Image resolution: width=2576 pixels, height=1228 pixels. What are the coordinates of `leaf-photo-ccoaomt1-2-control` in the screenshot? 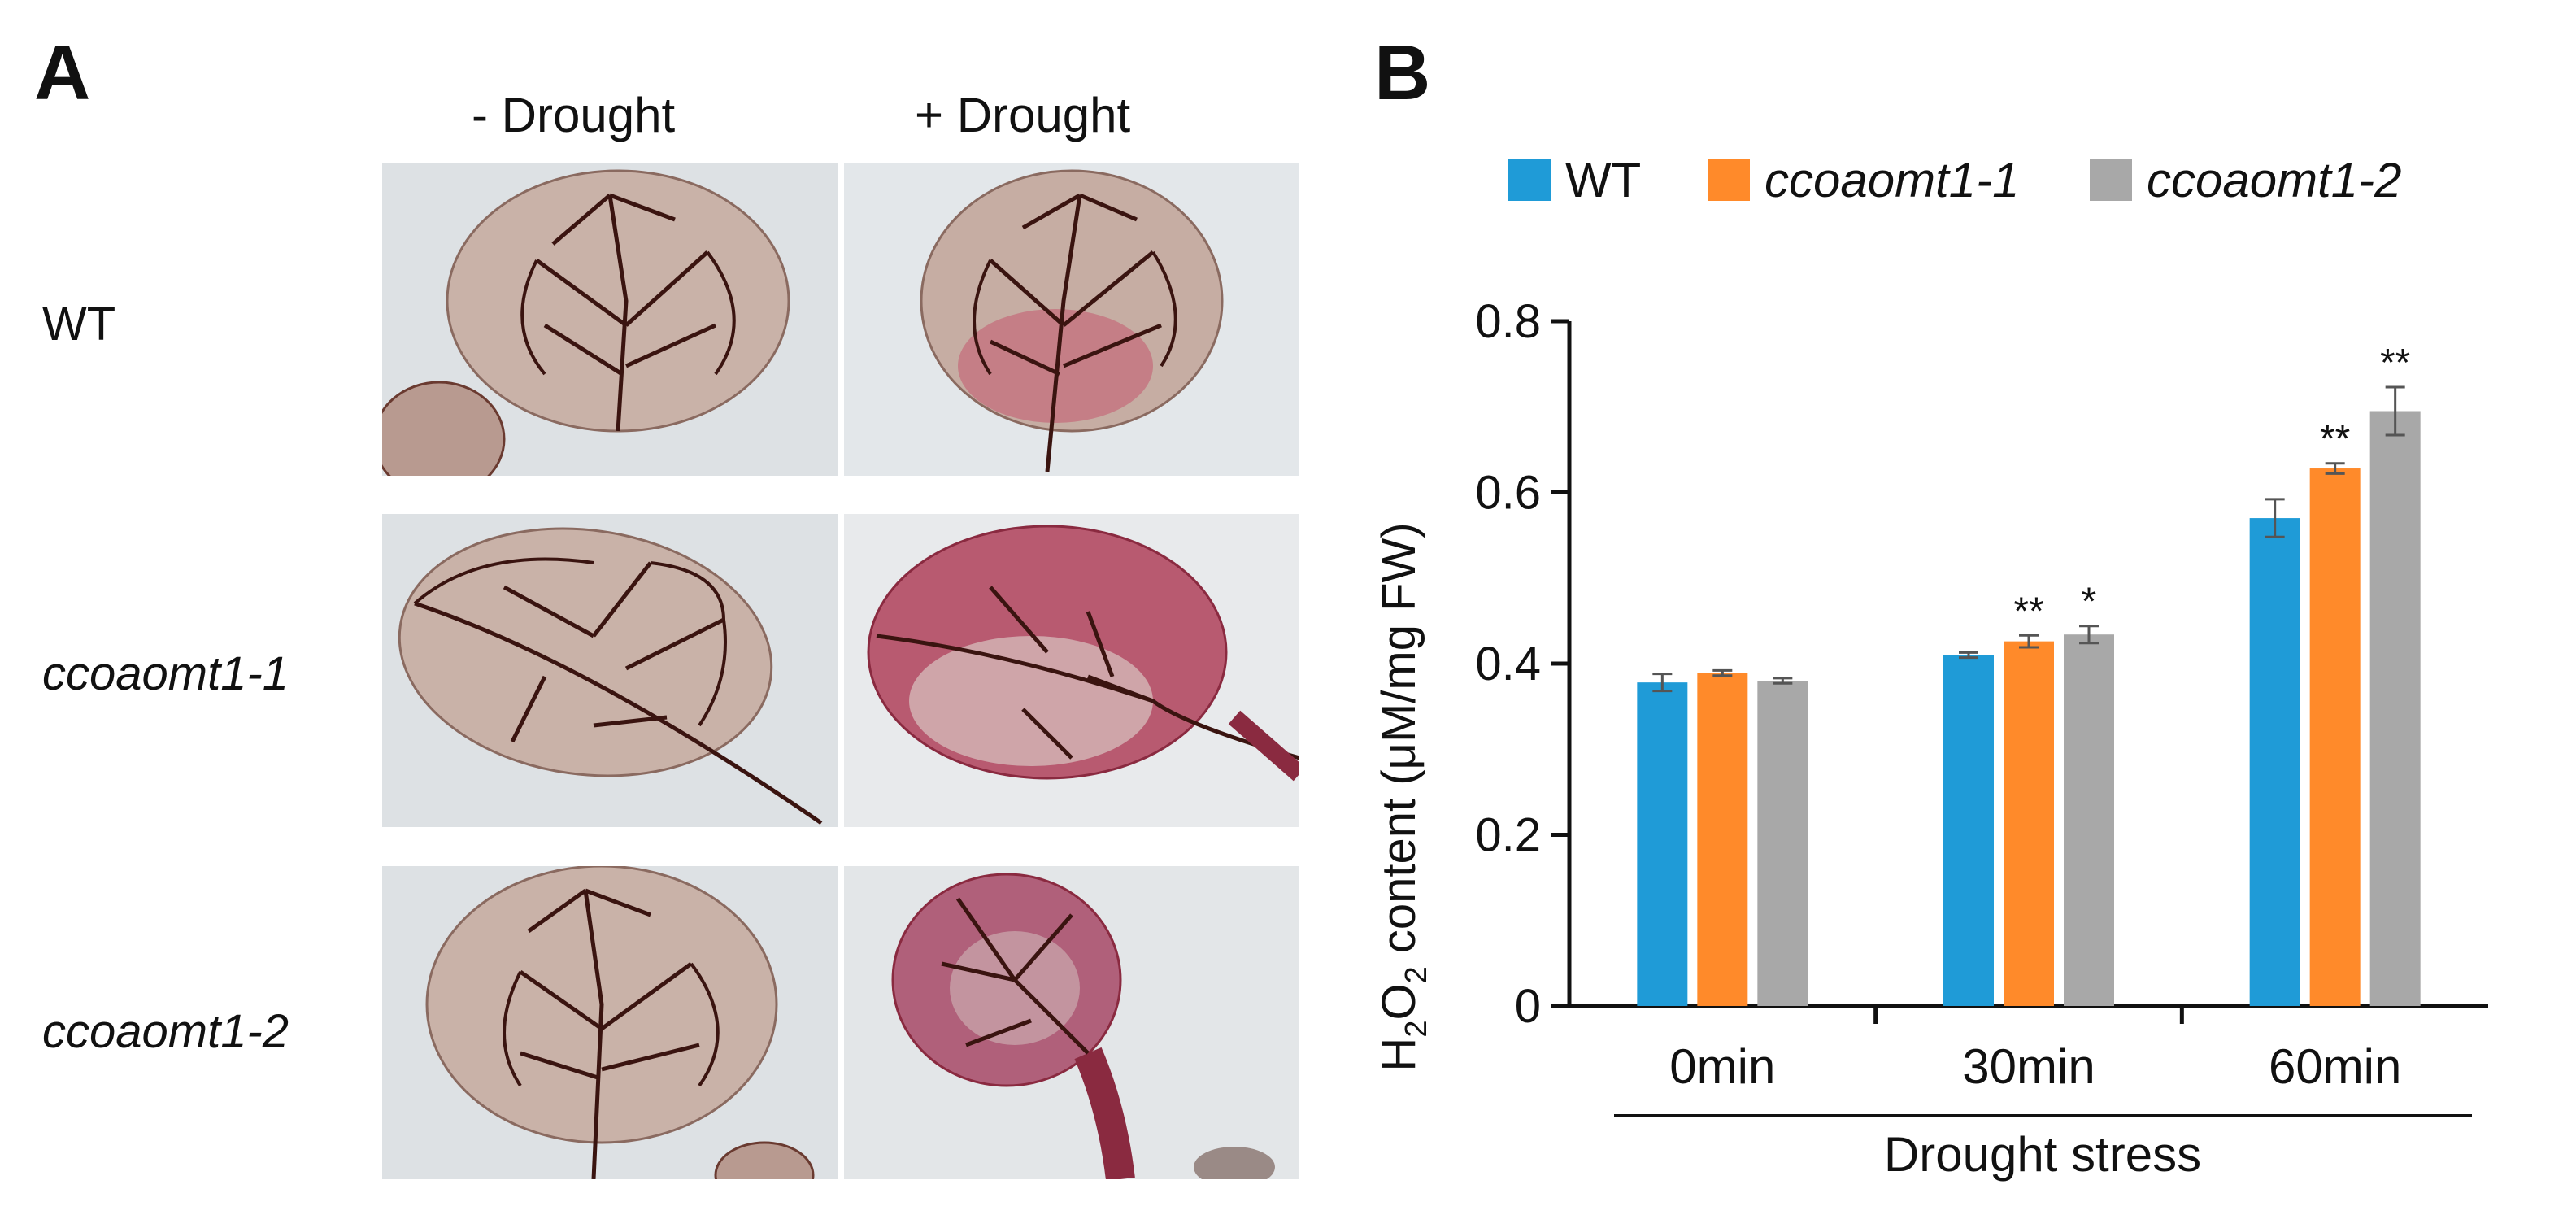 It's located at (610, 1022).